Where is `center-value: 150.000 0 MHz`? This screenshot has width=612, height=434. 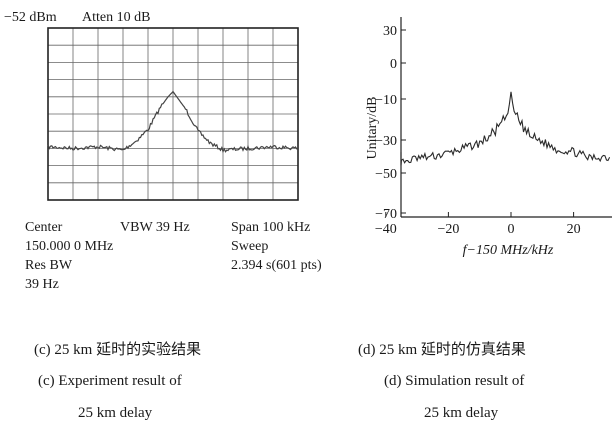 center-value: 150.000 0 MHz is located at coordinates (69, 246).